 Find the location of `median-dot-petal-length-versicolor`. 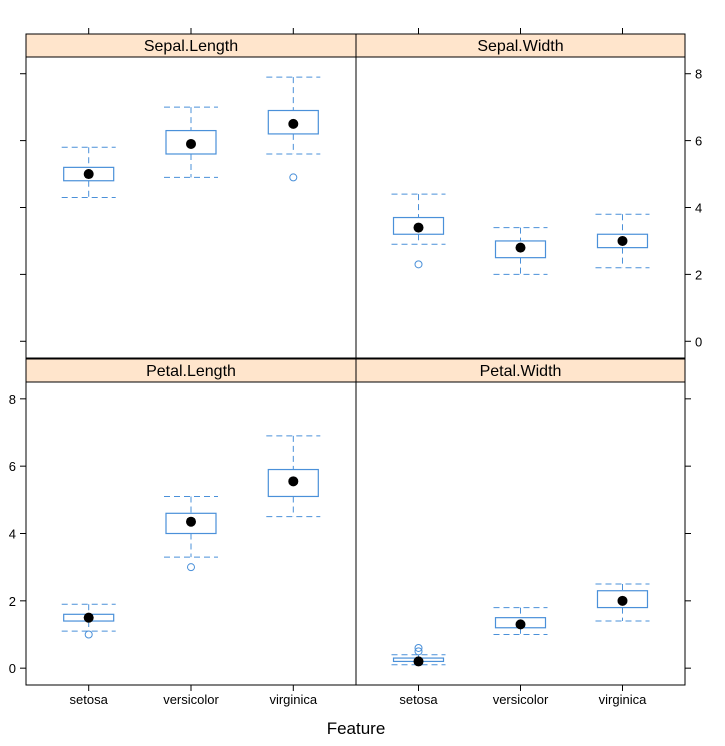

median-dot-petal-length-versicolor is located at coordinates (191, 521).